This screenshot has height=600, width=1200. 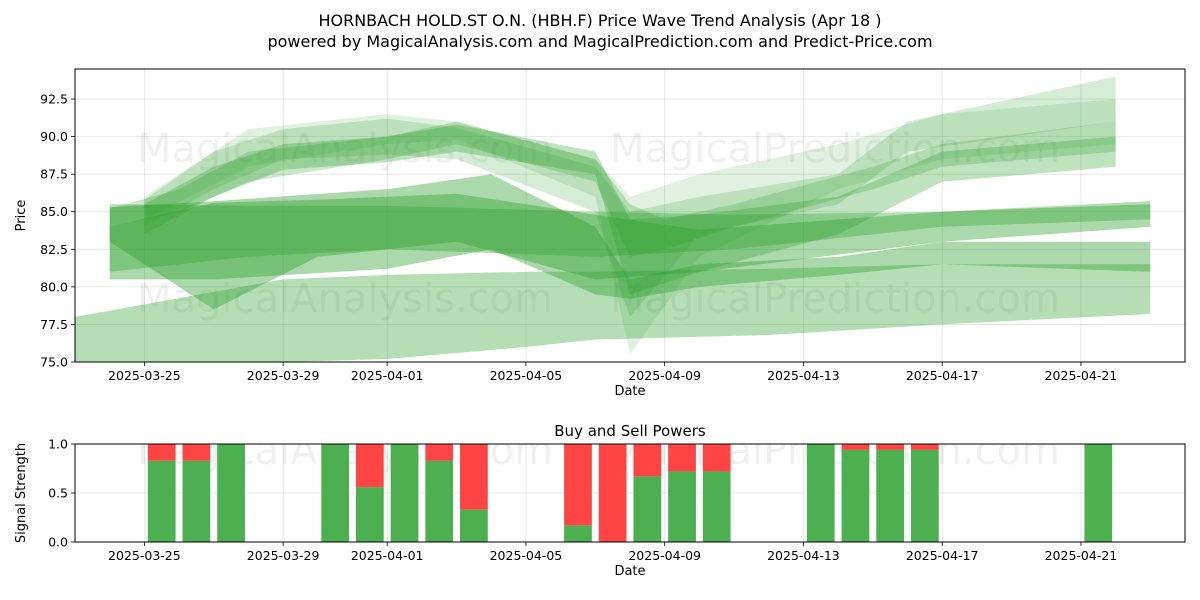 I want to click on signal-title: Buy and Sell Powers, so click(x=630, y=431).